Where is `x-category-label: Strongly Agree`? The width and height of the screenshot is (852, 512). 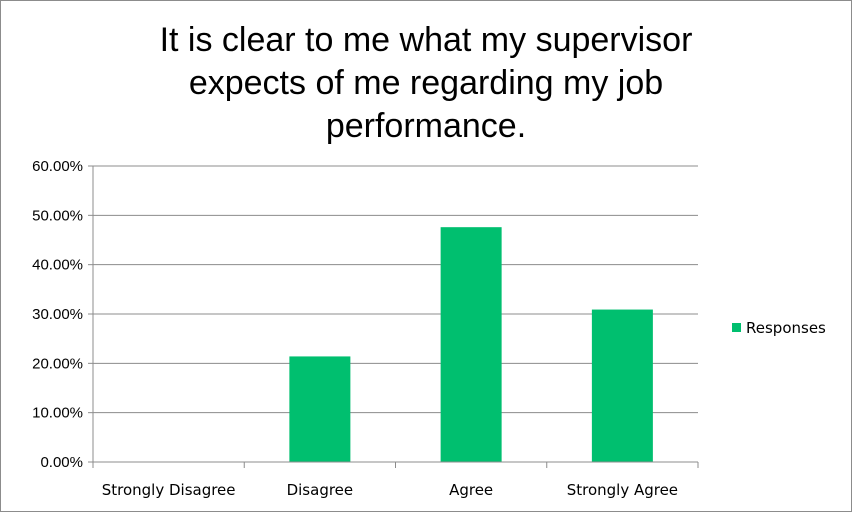 x-category-label: Strongly Agree is located at coordinates (622, 490).